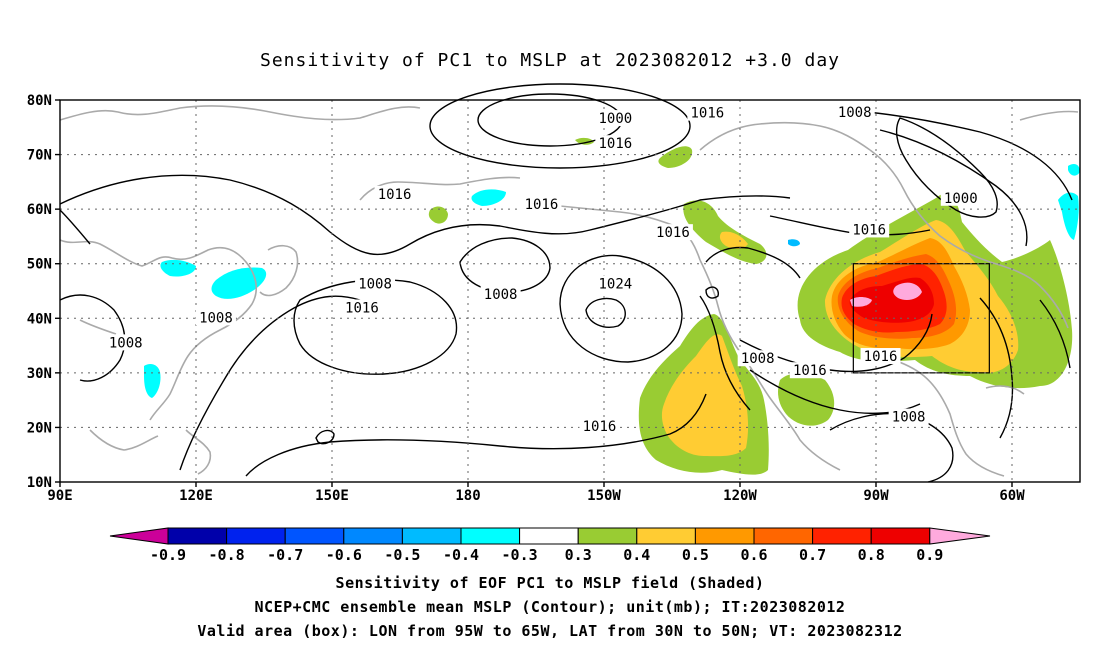  Describe the element at coordinates (43, 292) in the screenshot. I see `latitude-labels: 80N 70N 60N 50N 40N 30N 20N 10N` at that location.